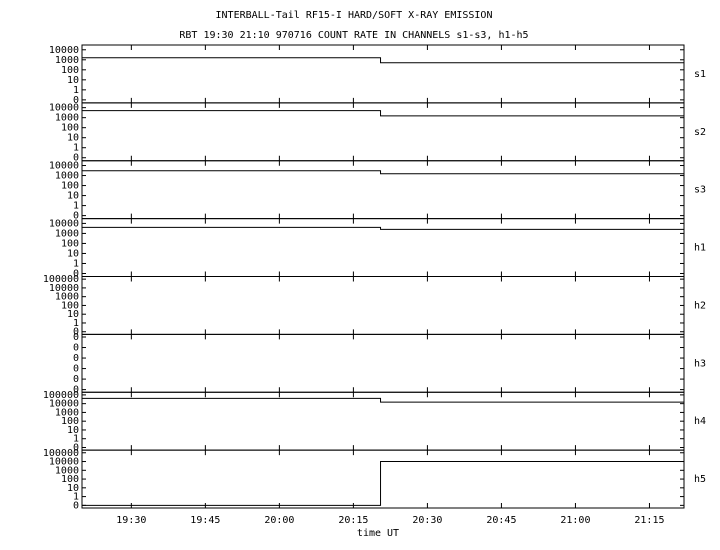  What do you see at coordinates (205, 520) in the screenshot?
I see `x-tick-label: 19:45` at bounding box center [205, 520].